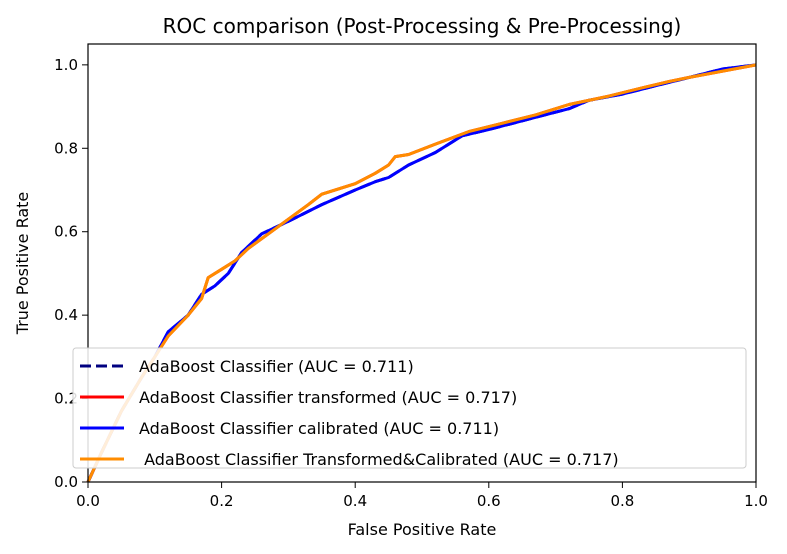  I want to click on x-tick-label: 0.4, so click(355, 501).